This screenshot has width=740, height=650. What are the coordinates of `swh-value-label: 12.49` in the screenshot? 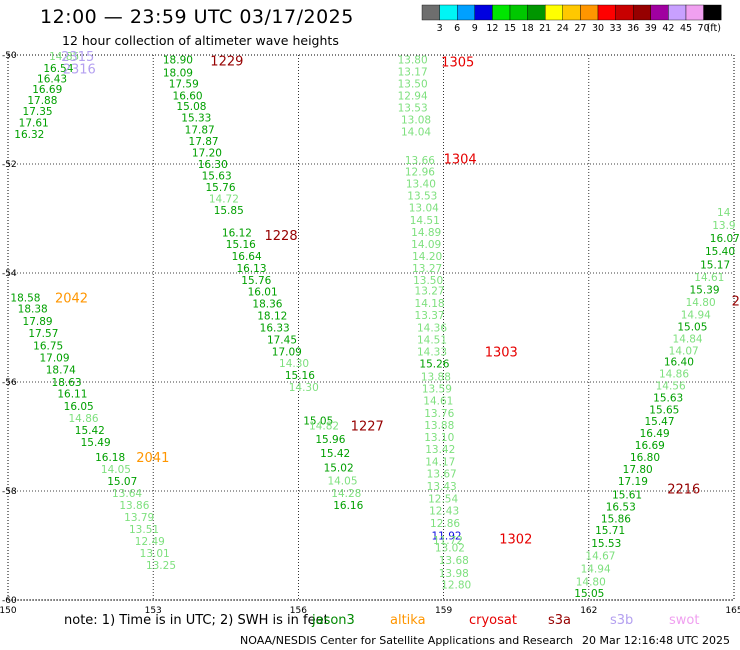 It's located at (150, 542).